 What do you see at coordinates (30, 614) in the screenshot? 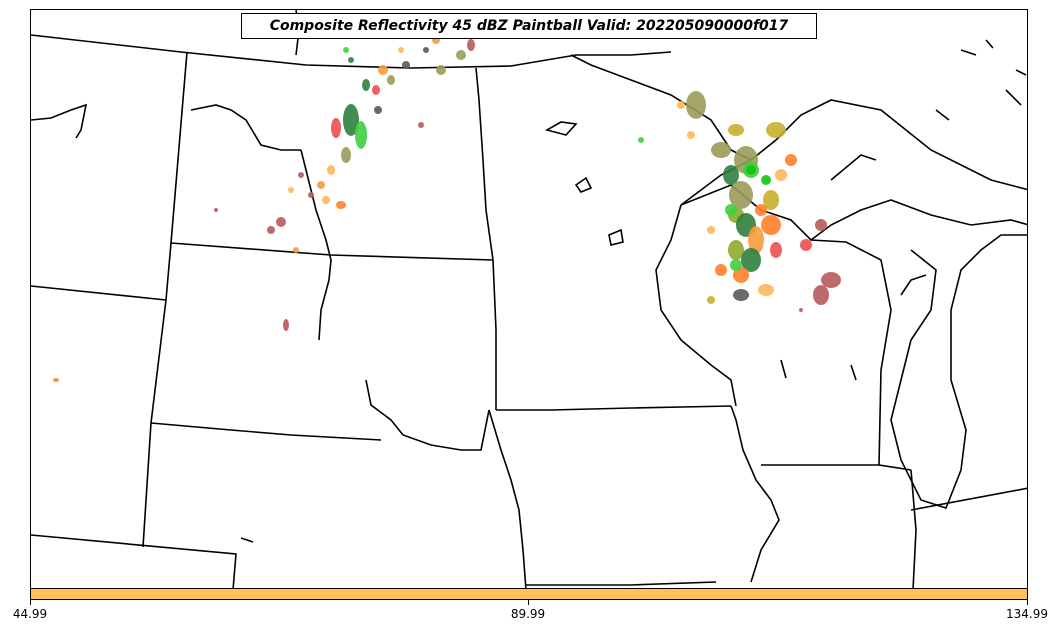
I see `colorbar-tick-label-1: 44.99` at bounding box center [30, 614].